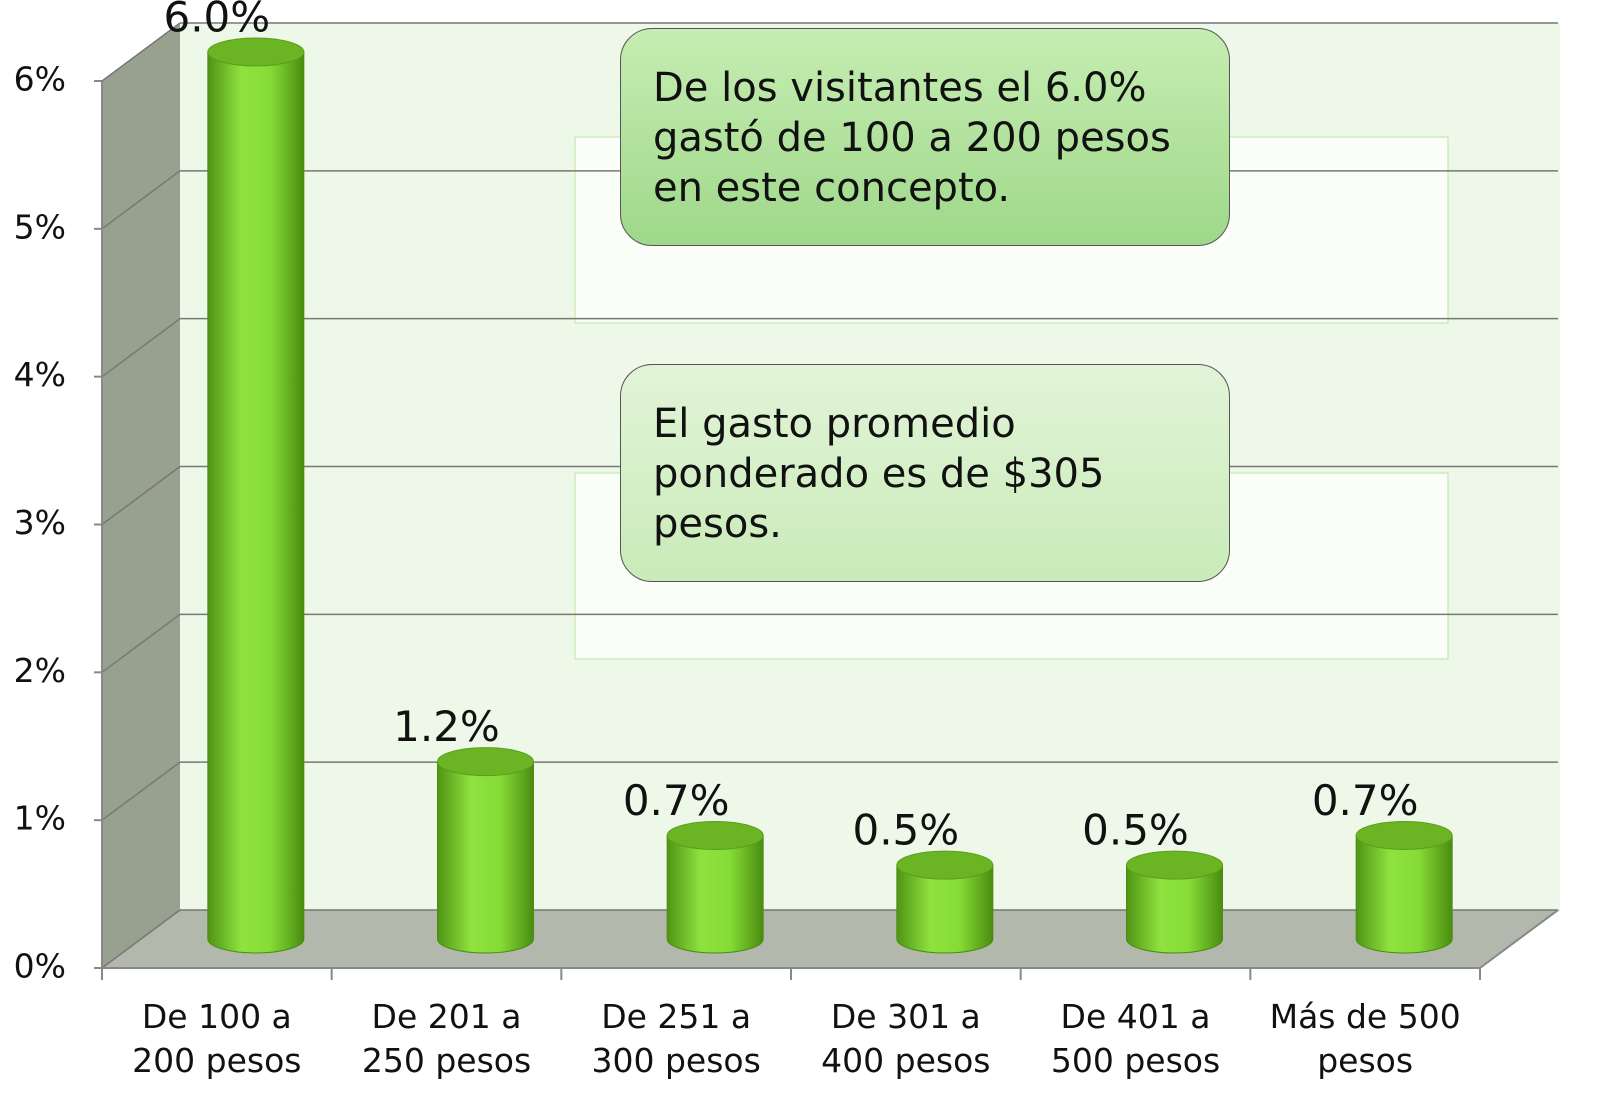 This screenshot has height=1105, width=1603. Describe the element at coordinates (1365, 1038) in the screenshot. I see `x-tick-label: Más de 500 pesos` at that location.